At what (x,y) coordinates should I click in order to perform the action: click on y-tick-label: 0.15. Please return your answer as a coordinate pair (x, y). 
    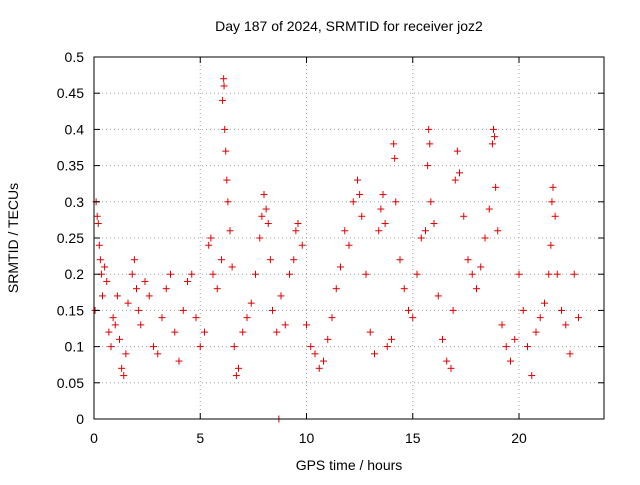
    Looking at the image, I should click on (70, 310).